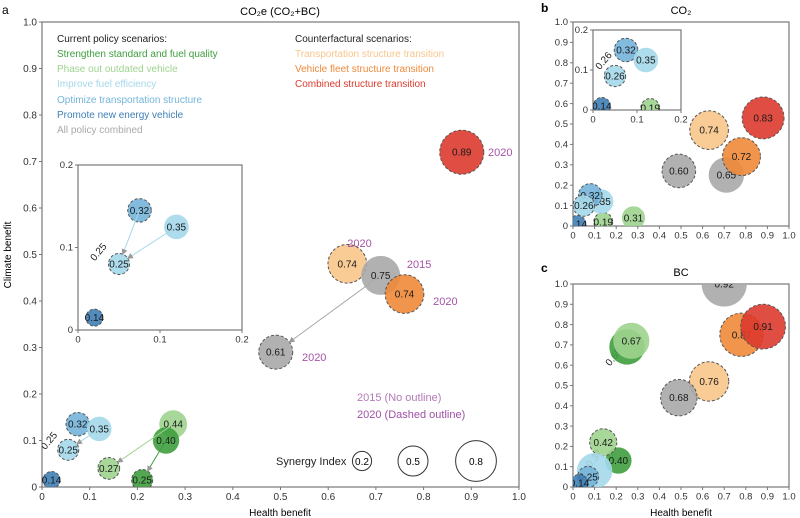  What do you see at coordinates (637, 497) in the screenshot?
I see `panel-c-x-tick-label: 0.3` at bounding box center [637, 497].